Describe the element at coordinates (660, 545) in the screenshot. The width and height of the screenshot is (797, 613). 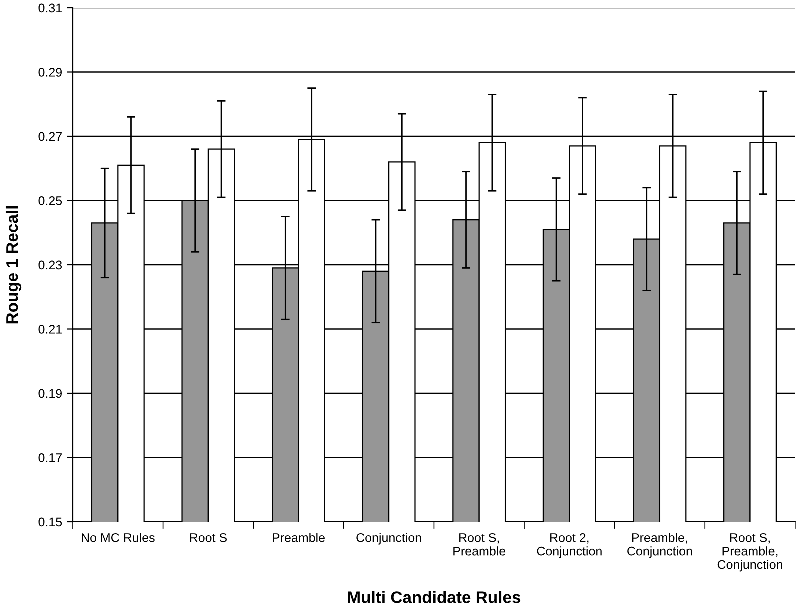
I see `x-tick-label: Preamble, Conjunction` at that location.